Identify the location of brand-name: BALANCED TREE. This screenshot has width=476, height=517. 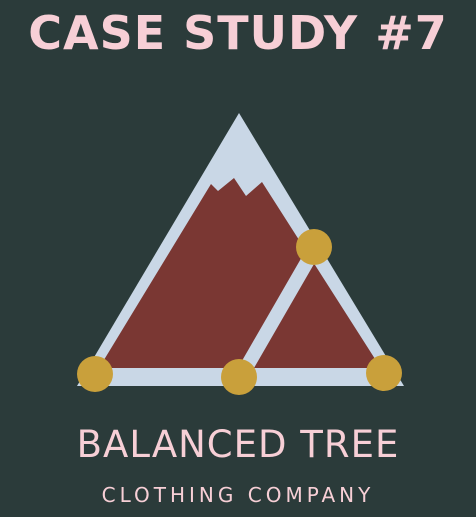
(238, 444).